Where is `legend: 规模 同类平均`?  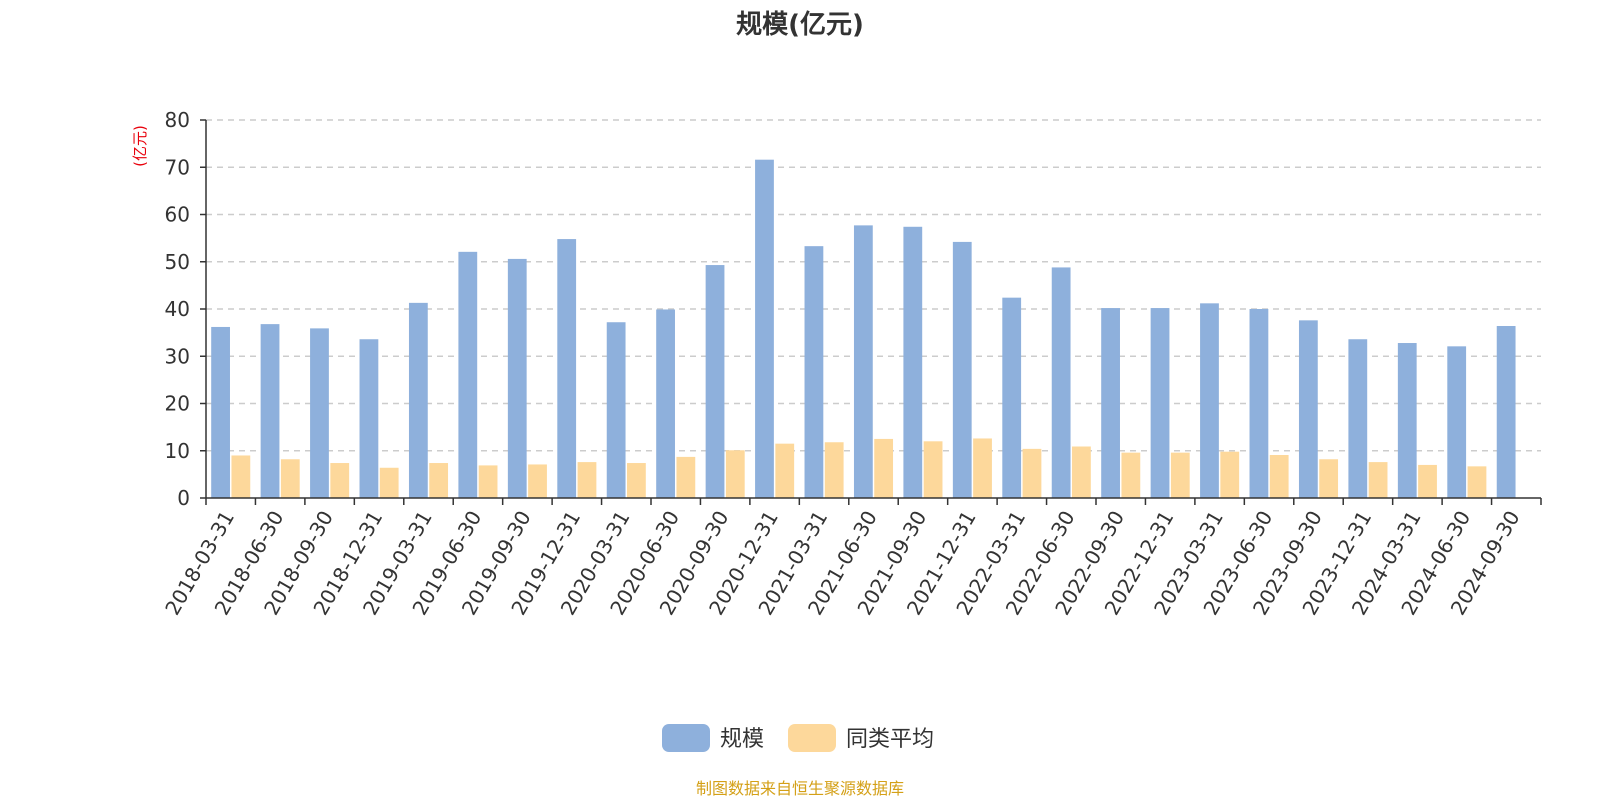 legend: 规模 同类平均 is located at coordinates (798, 738).